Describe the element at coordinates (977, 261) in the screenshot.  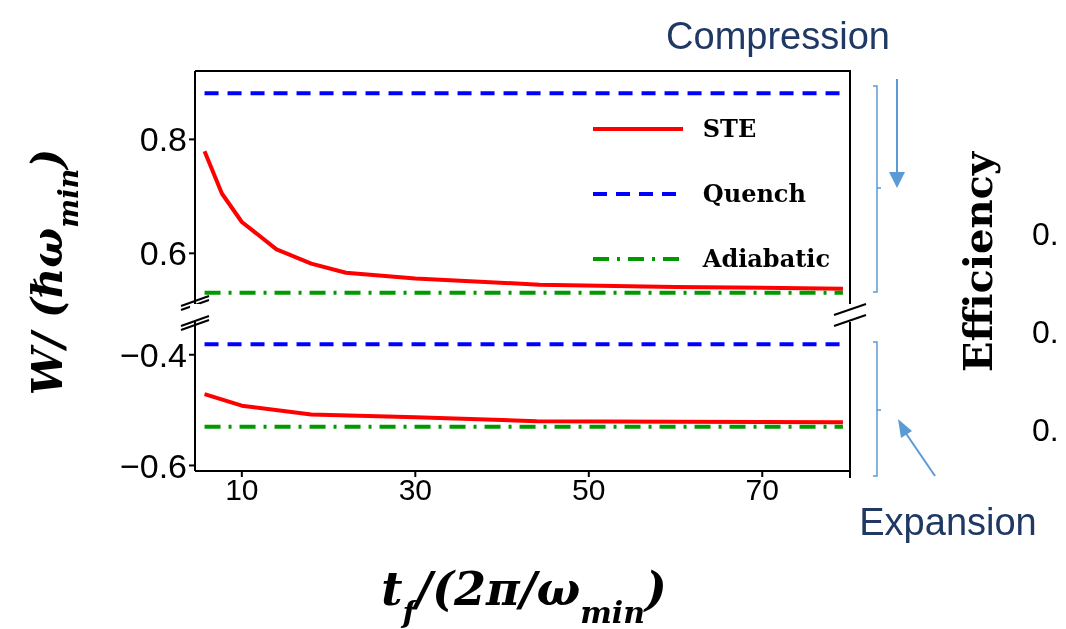
I see `text: Efficiency` at that location.